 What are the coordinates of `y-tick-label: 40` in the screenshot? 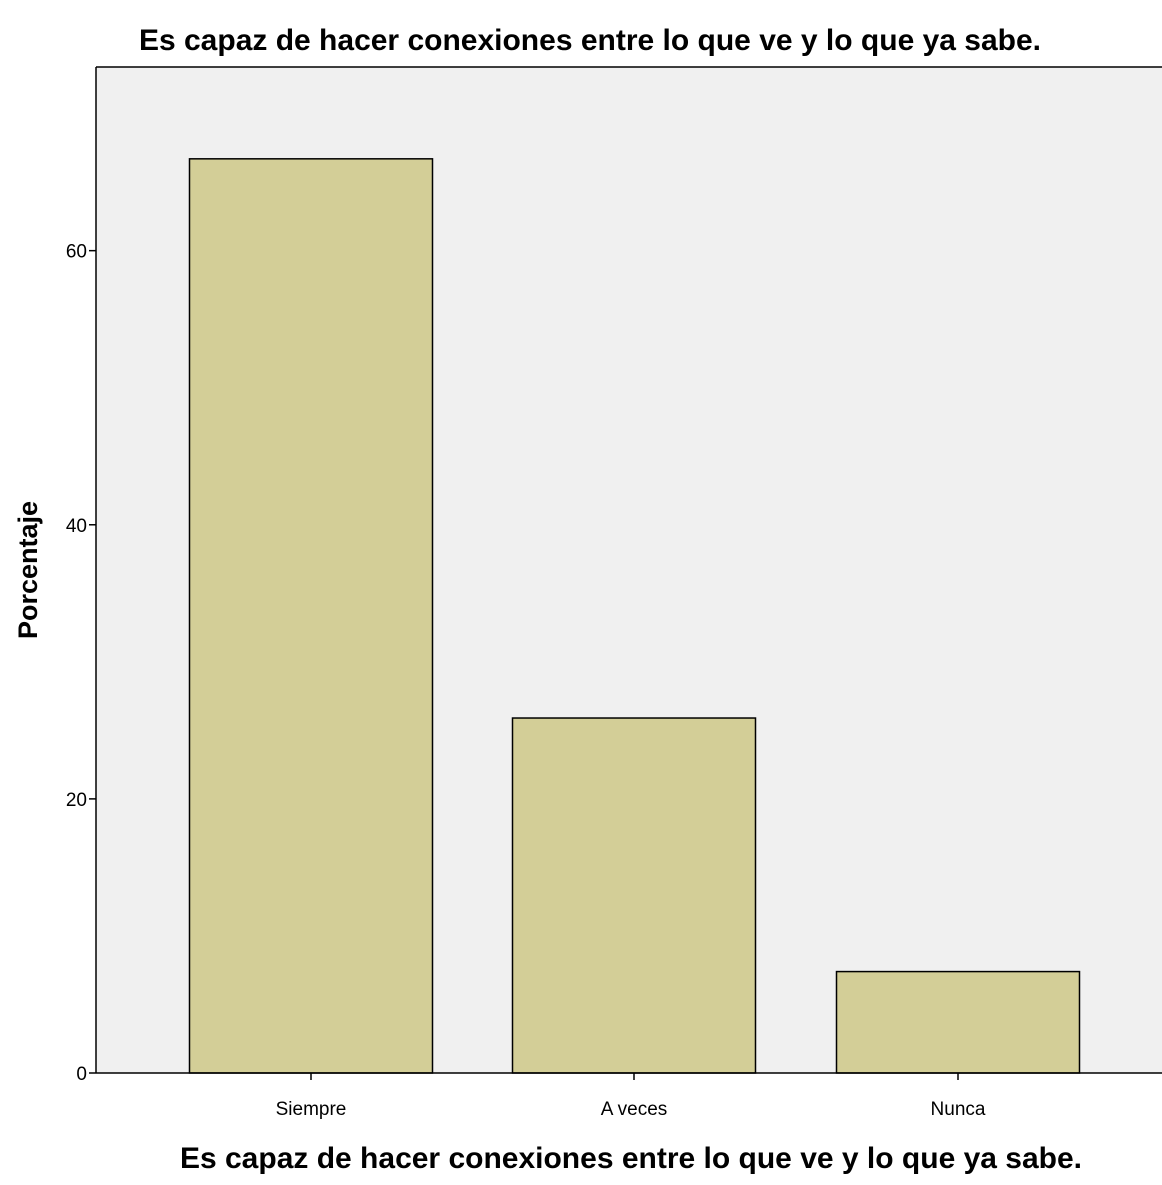 It's located at (76, 526).